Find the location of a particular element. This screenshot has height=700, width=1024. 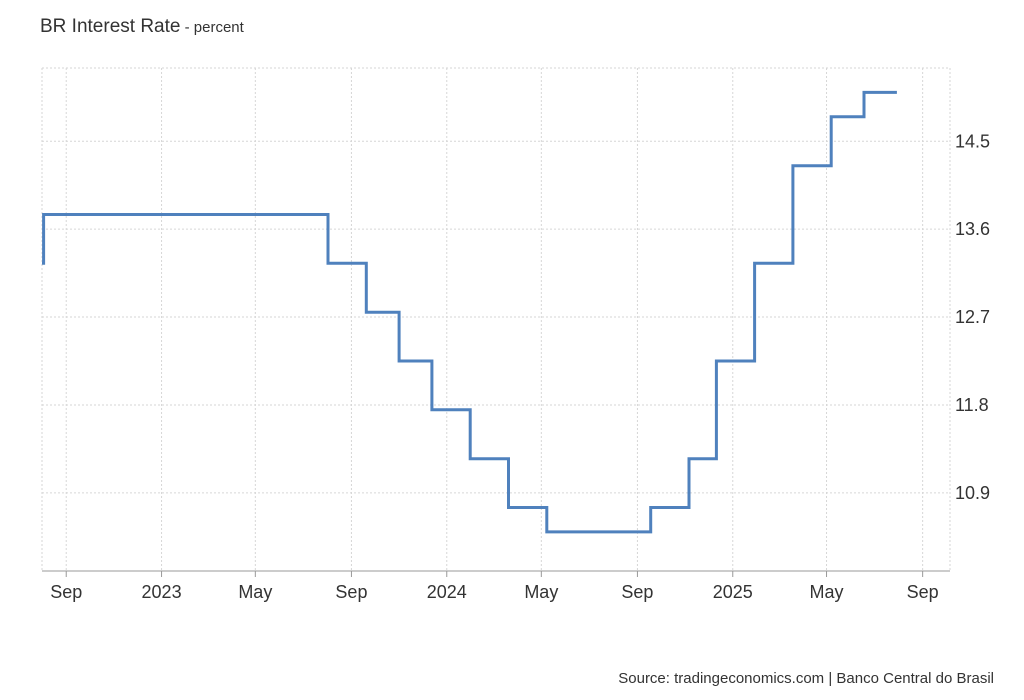

chart-unit: - percent is located at coordinates (212, 27).